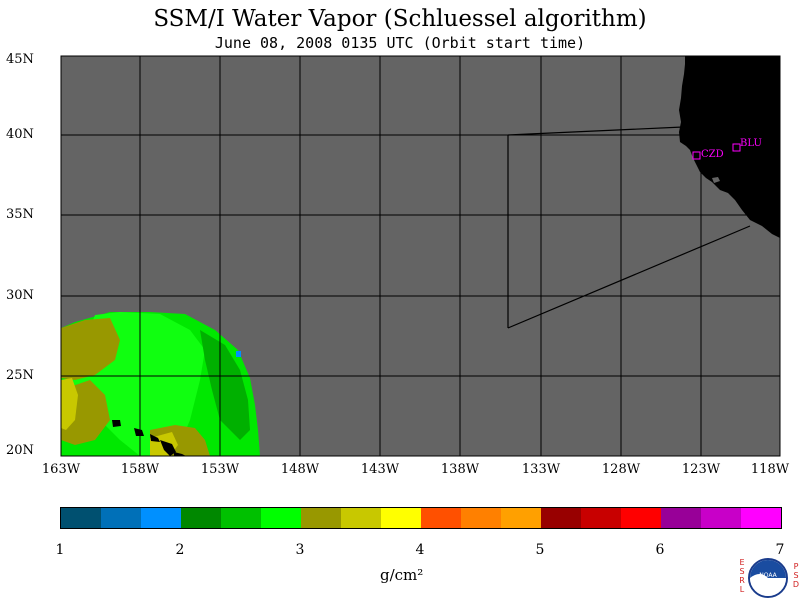 Image resolution: width=800 pixels, height=600 pixels. What do you see at coordinates (180, 550) in the screenshot?
I see `colorbar-tick-label: 2` at bounding box center [180, 550].